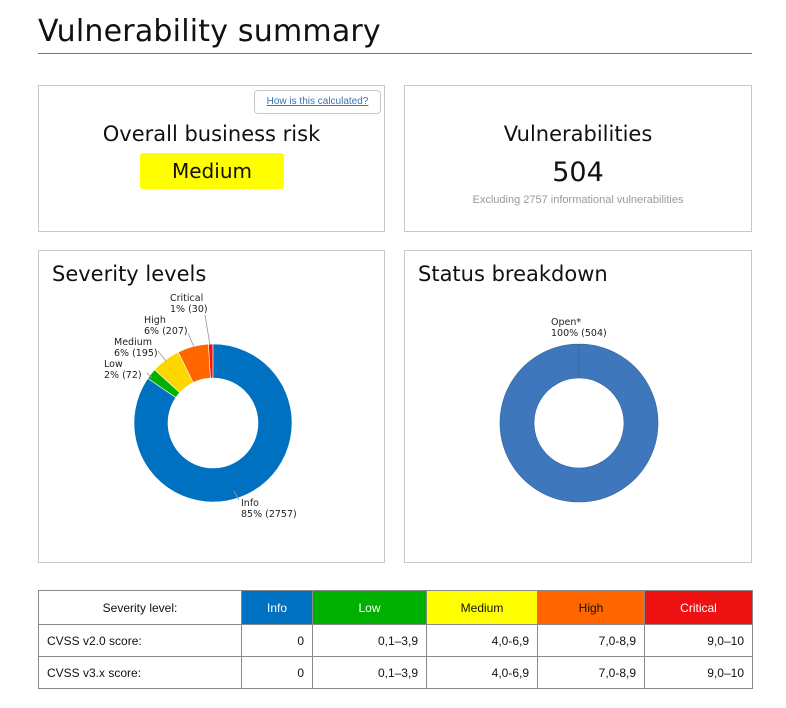 This screenshot has width=786, height=708. What do you see at coordinates (140, 672) in the screenshot?
I see `score-row-label: CVSS v3.x score:` at bounding box center [140, 672].